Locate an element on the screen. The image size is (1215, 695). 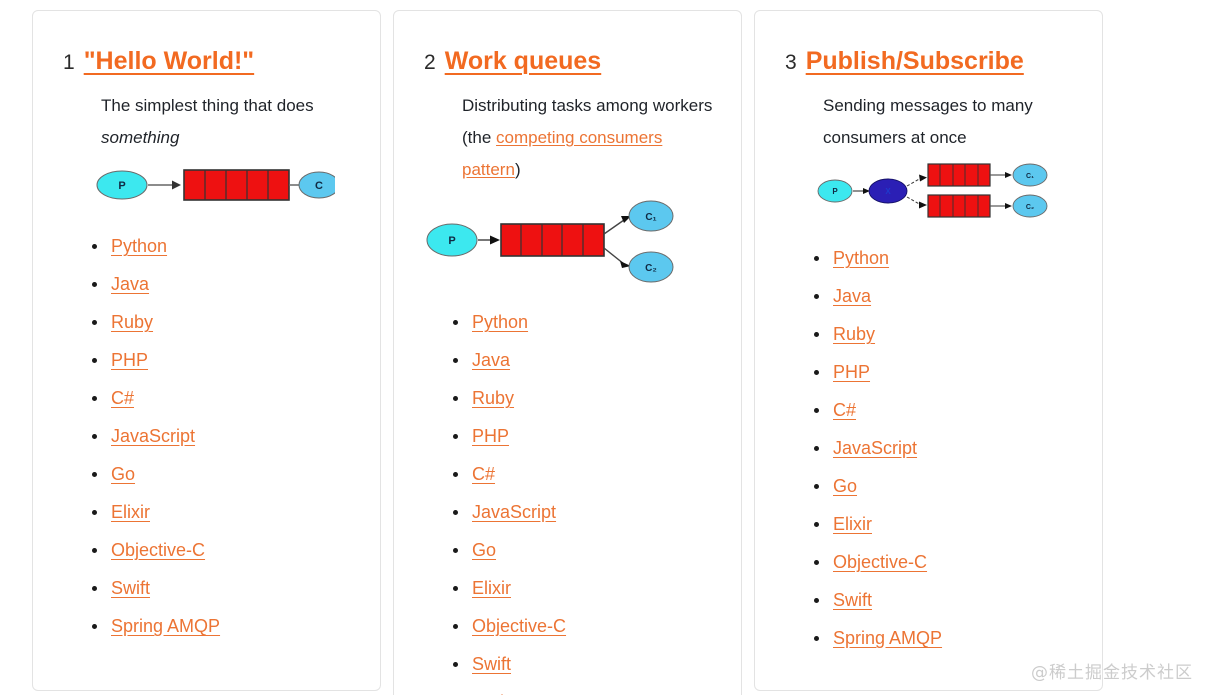
diagram-producer-queue-consumer: P C is located at coordinates (229, 187).